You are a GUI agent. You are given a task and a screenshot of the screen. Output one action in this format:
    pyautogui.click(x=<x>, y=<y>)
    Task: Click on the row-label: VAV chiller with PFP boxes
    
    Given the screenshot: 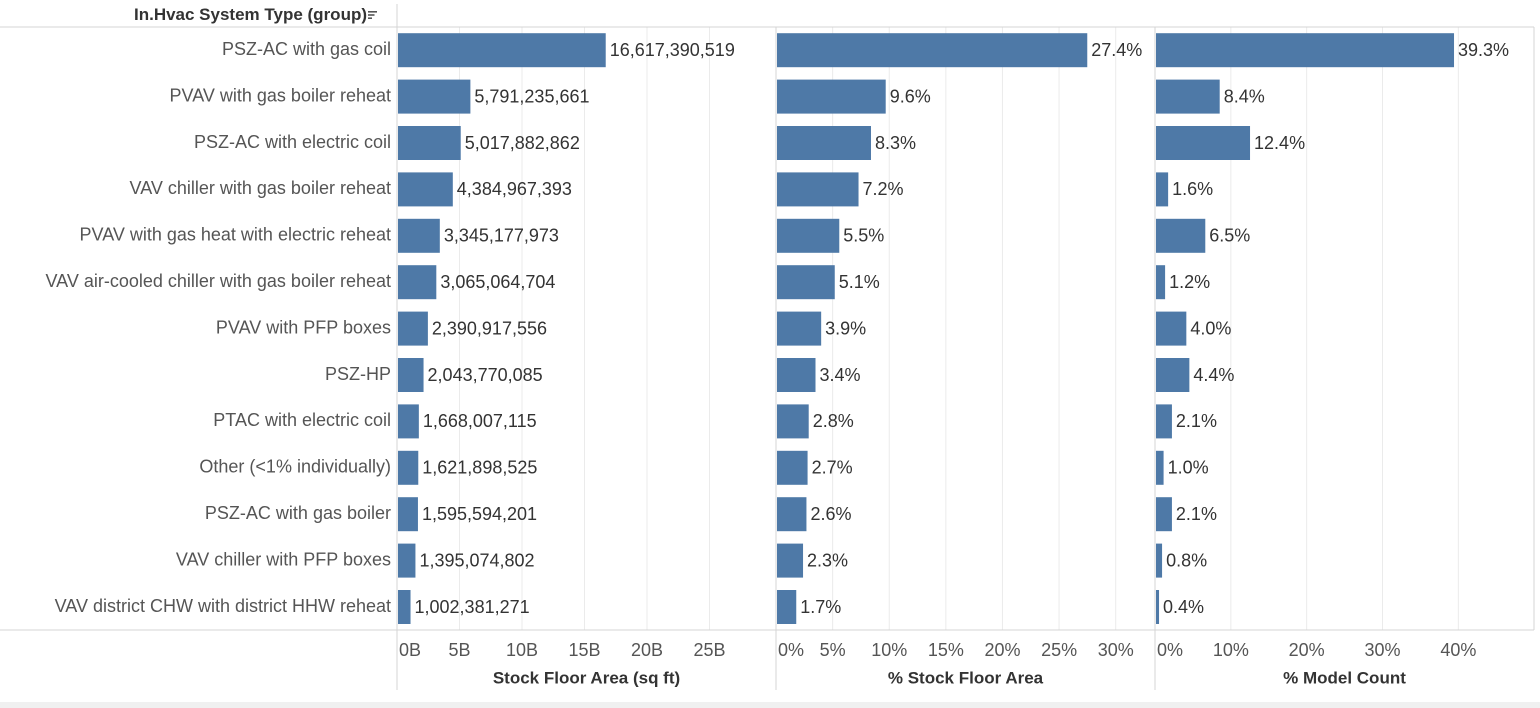 What is the action you would take?
    pyautogui.click(x=283, y=559)
    